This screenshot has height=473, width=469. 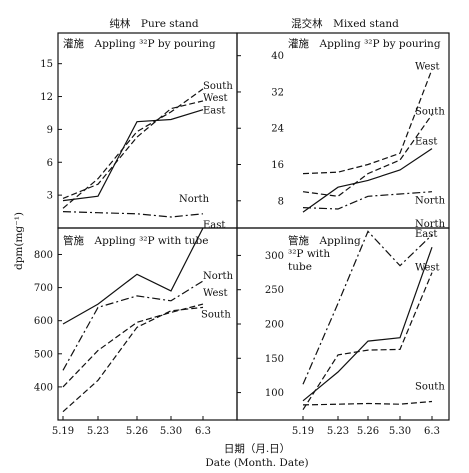 What do you see at coordinates (277, 56) in the screenshot?
I see `y-tick-label: 40` at bounding box center [277, 56].